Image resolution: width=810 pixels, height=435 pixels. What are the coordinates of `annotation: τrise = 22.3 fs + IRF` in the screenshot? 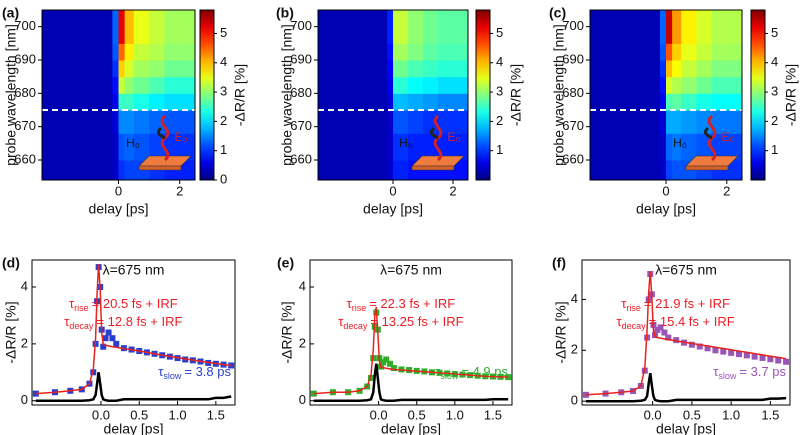 It's located at (401, 304).